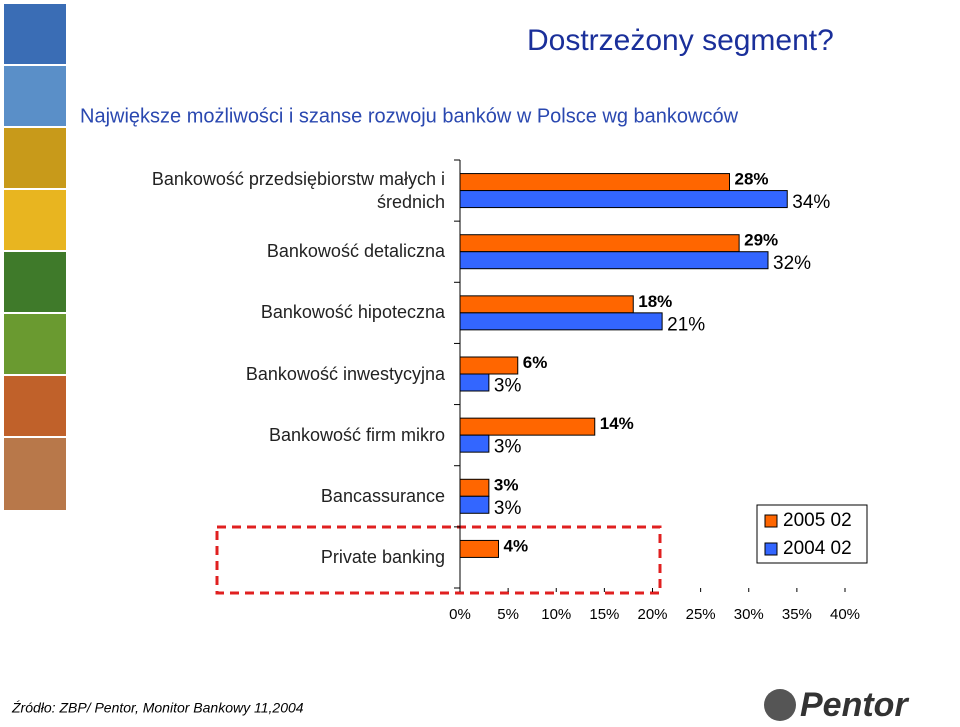  Describe the element at coordinates (345, 373) in the screenshot. I see `category-label: Bankowość inwestycyjna` at that location.